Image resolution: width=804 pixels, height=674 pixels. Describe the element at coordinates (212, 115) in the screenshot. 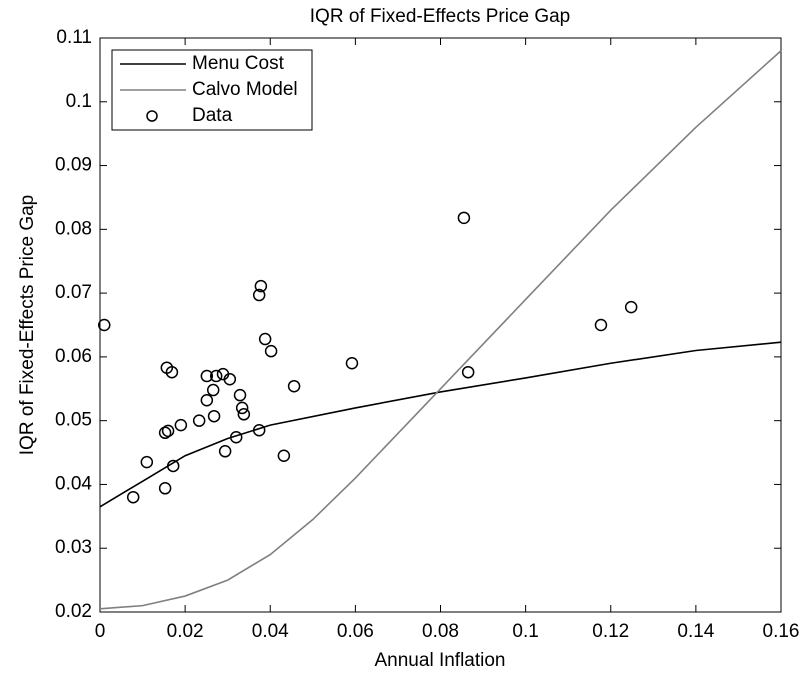

I see `legend-label: Data` at that location.